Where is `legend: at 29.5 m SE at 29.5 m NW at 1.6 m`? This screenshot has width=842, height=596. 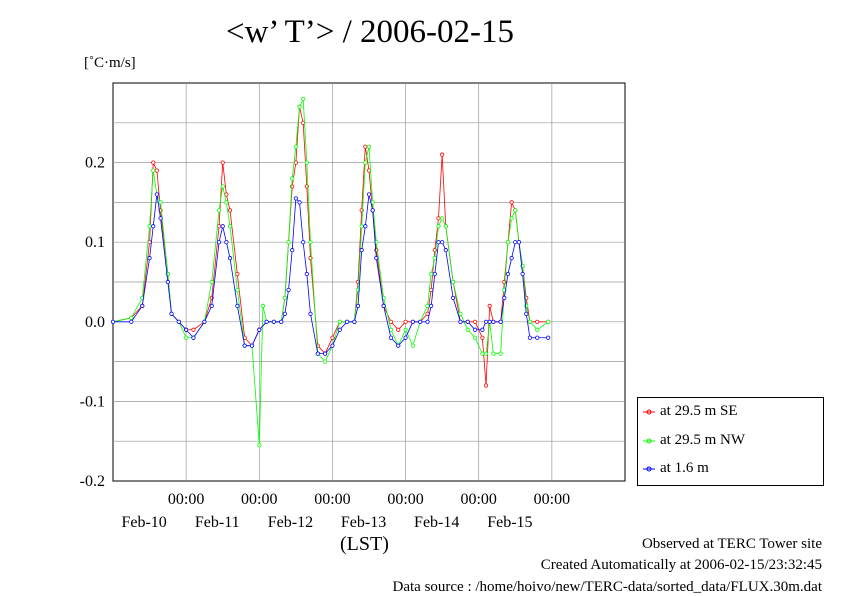 legend: at 29.5 m SE at 29.5 m NW at 1.6 m is located at coordinates (730, 441).